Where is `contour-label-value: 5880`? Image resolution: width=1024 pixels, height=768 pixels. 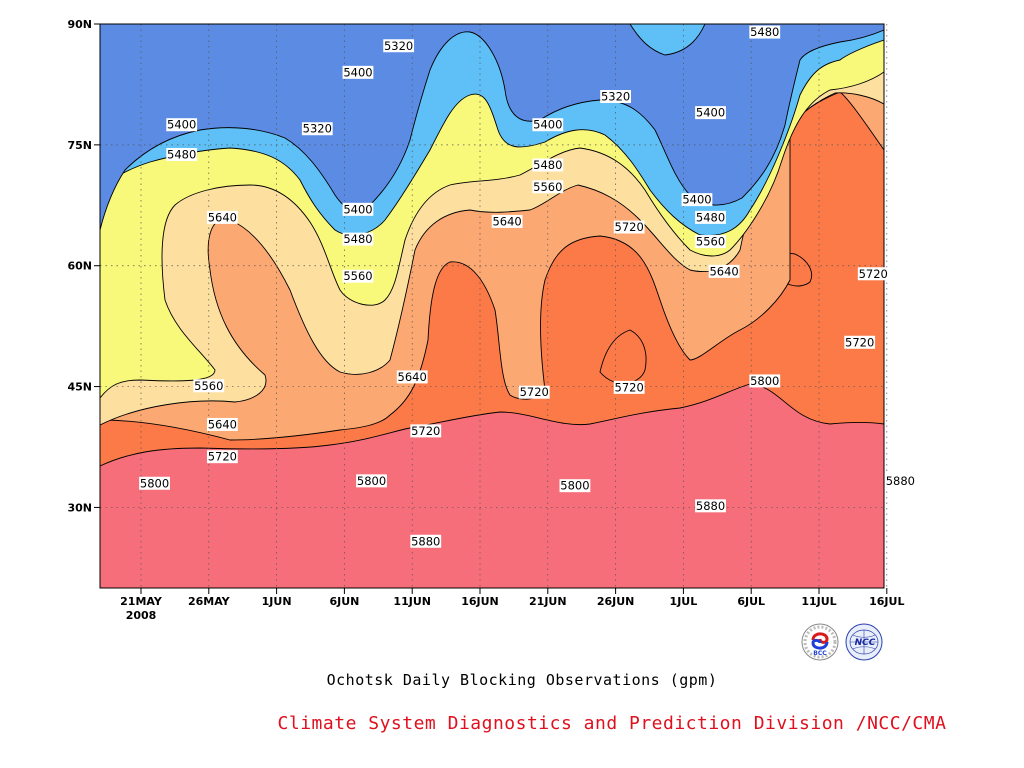 contour-label-value: 5880 is located at coordinates (900, 481).